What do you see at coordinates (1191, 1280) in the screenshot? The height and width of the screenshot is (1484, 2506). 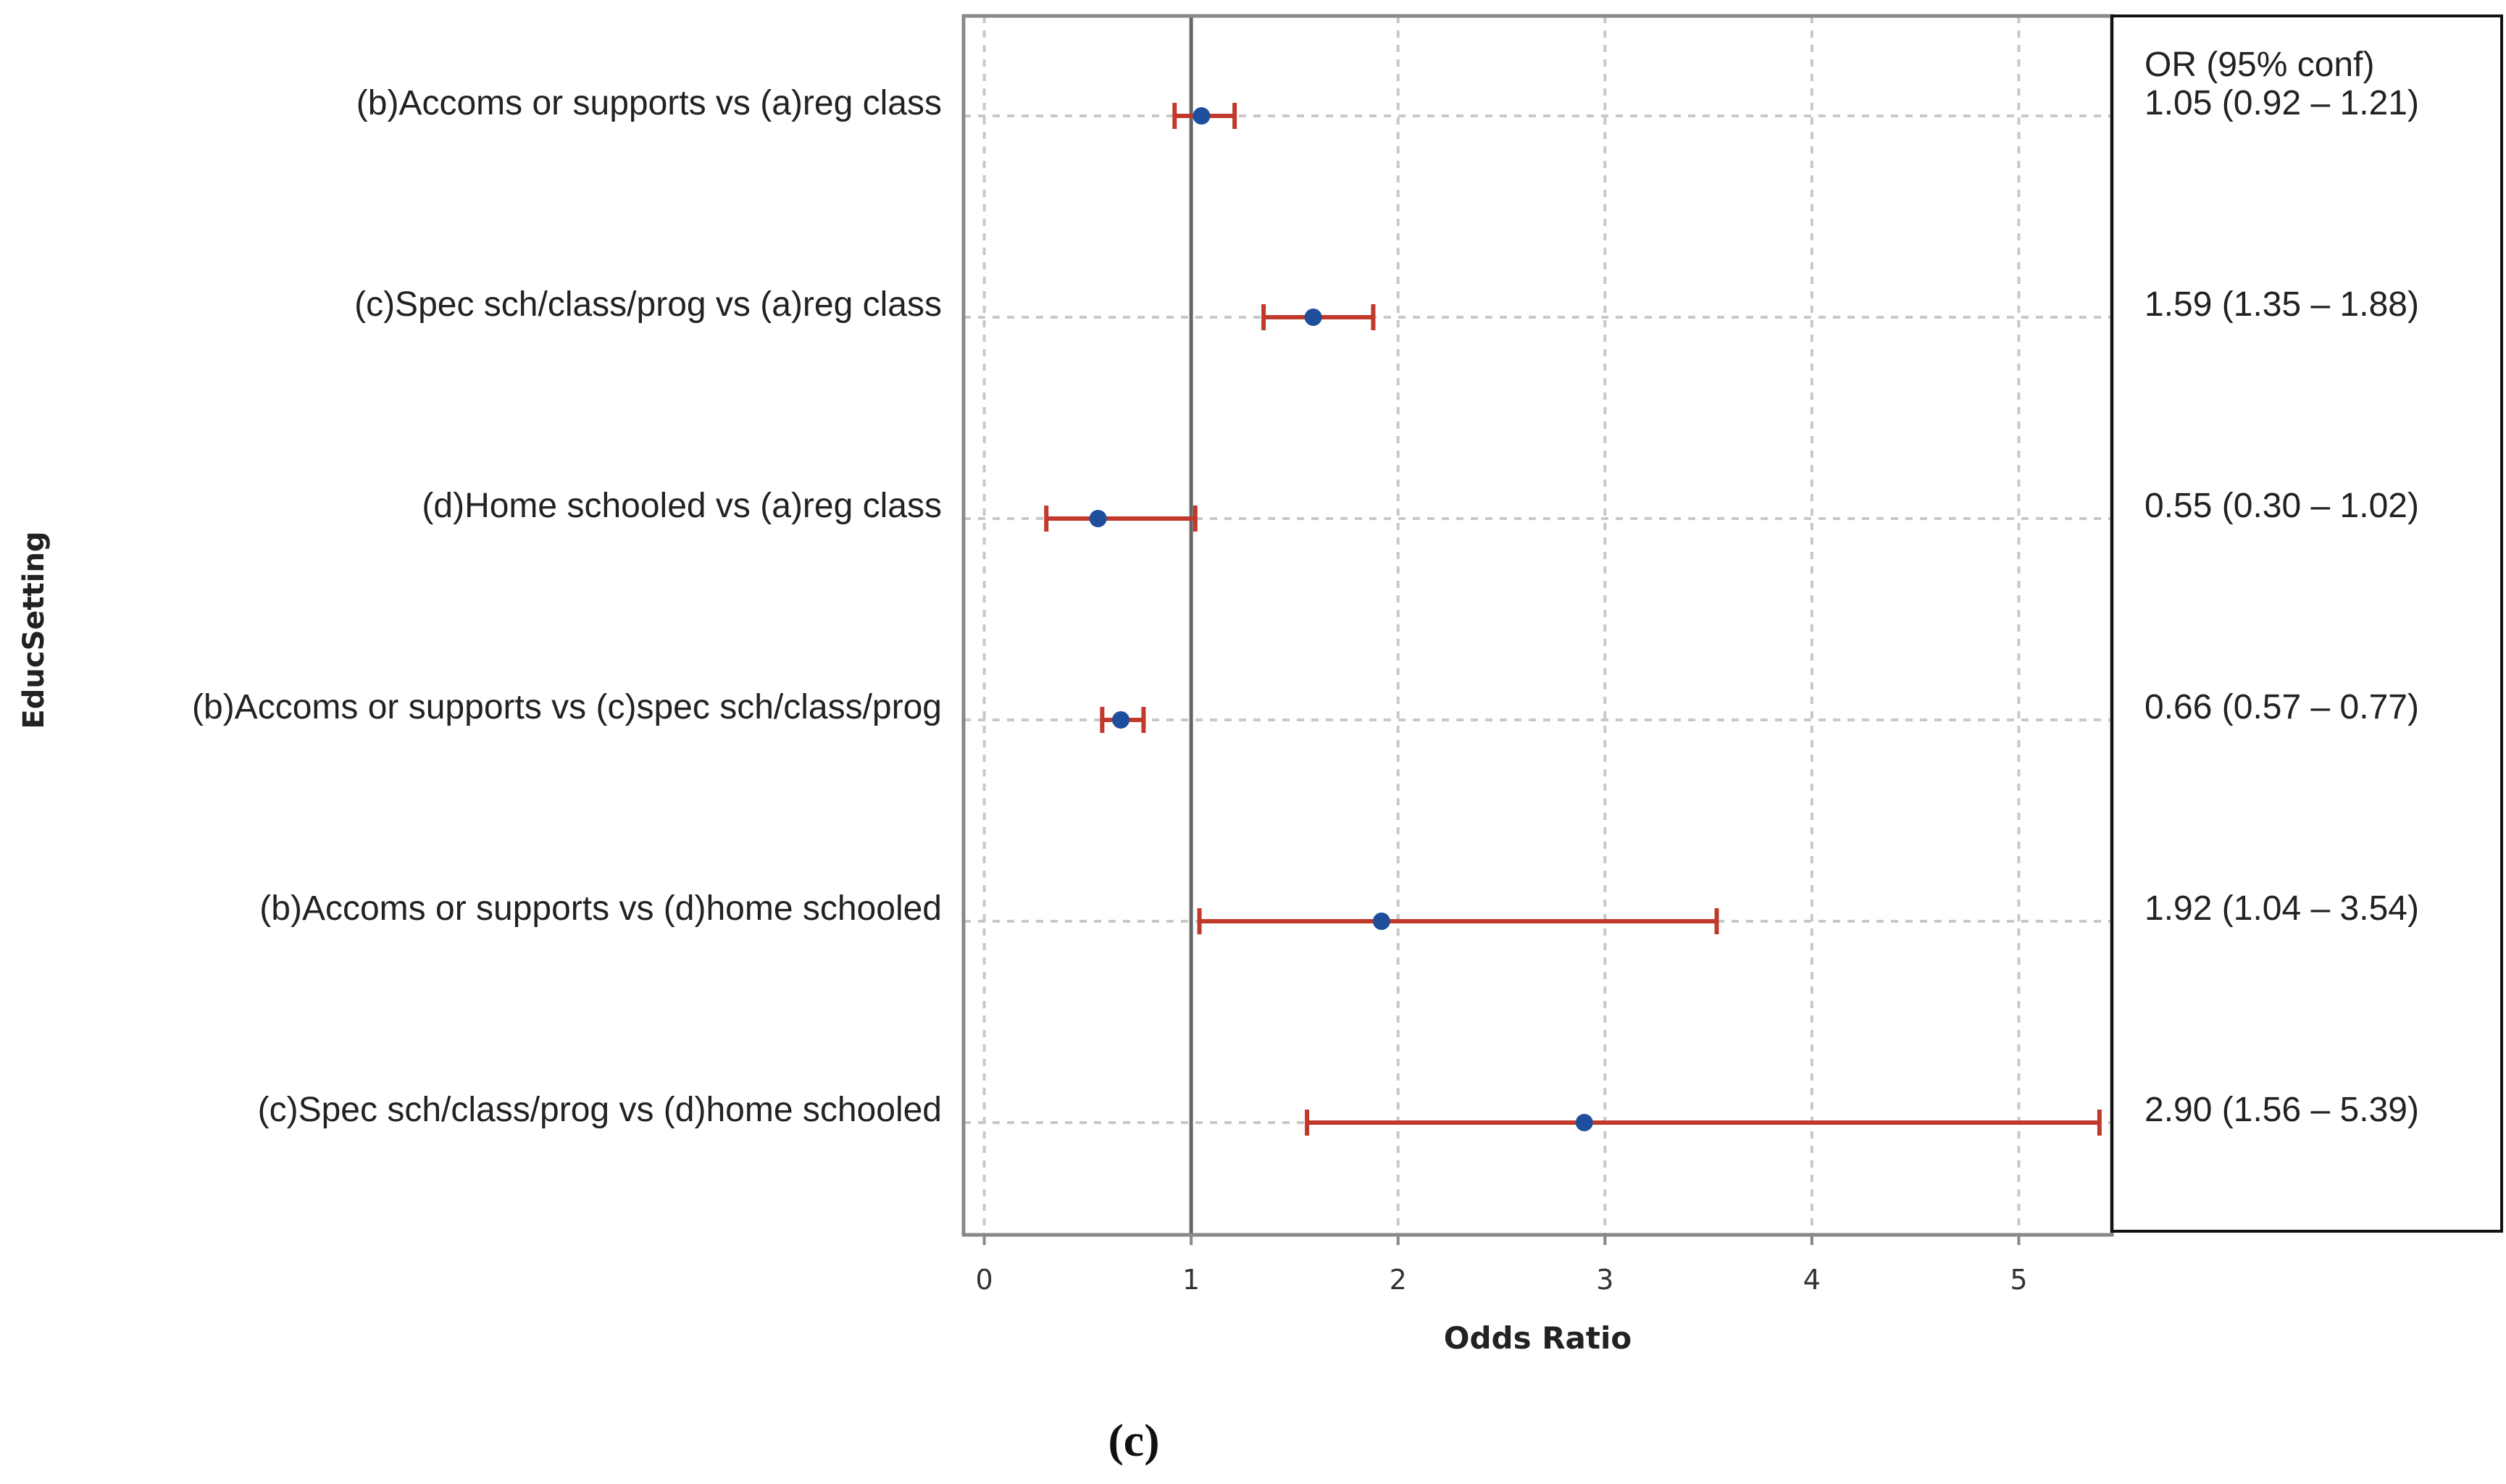 I see `x-tick-label: 1` at bounding box center [1191, 1280].